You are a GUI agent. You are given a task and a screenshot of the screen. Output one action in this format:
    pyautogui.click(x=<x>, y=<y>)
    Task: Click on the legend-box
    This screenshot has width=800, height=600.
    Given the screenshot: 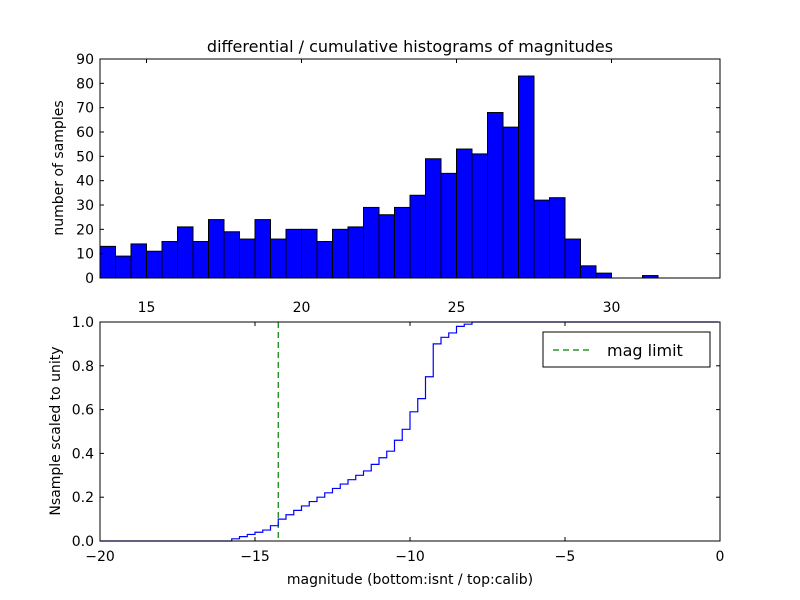 What is the action you would take?
    pyautogui.click(x=626, y=349)
    